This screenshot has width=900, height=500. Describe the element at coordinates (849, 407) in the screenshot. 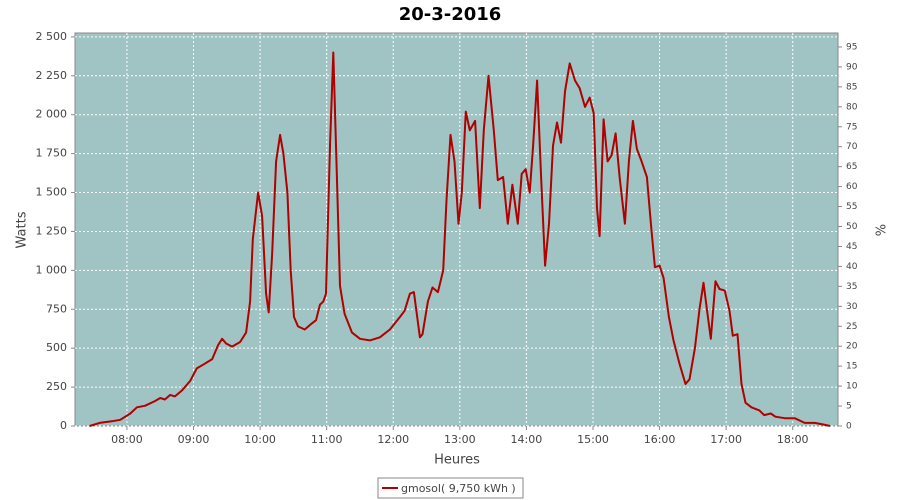

I see `y2-tick-label: 5` at that location.